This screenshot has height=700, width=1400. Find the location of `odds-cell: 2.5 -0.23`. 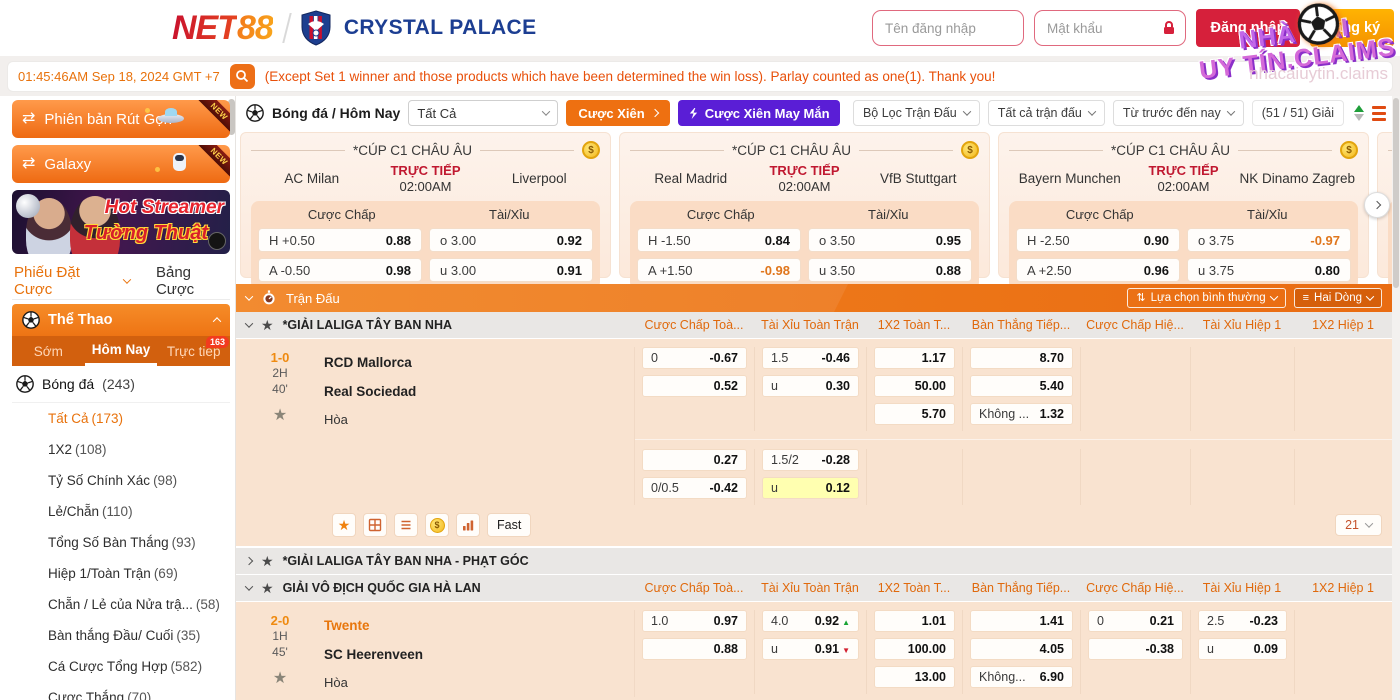

odds-cell: 2.5 -0.23 is located at coordinates (1242, 621).